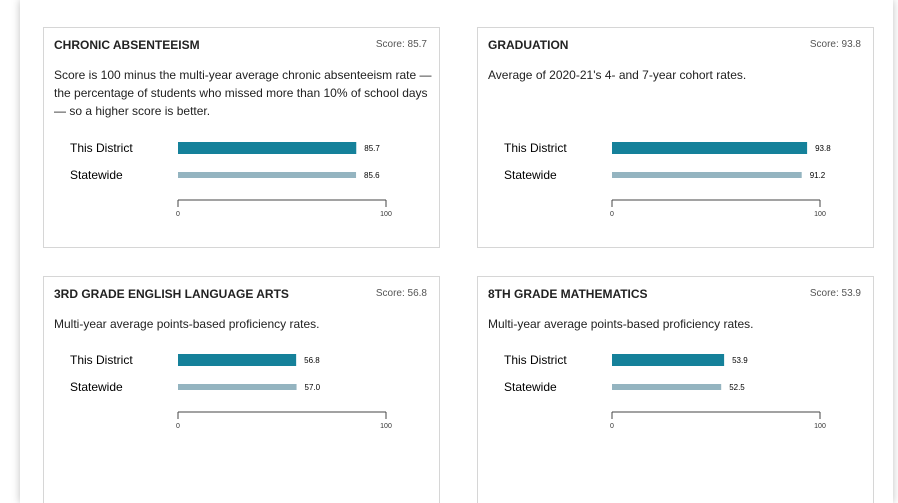 This screenshot has width=898, height=503. What do you see at coordinates (313, 387) in the screenshot?
I see `value-label: 57.0` at bounding box center [313, 387].